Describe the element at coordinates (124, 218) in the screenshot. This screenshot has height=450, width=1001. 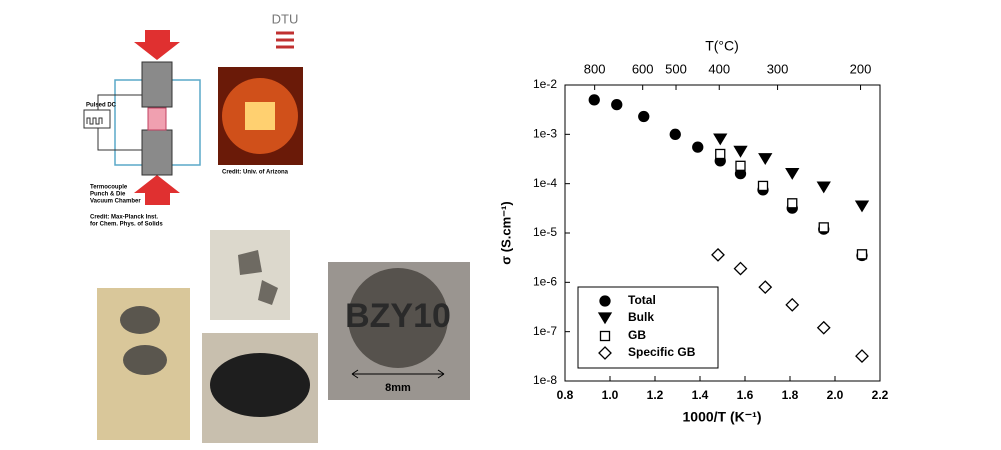
I see `credit: Credit: Max-Planck Inst.` at that location.